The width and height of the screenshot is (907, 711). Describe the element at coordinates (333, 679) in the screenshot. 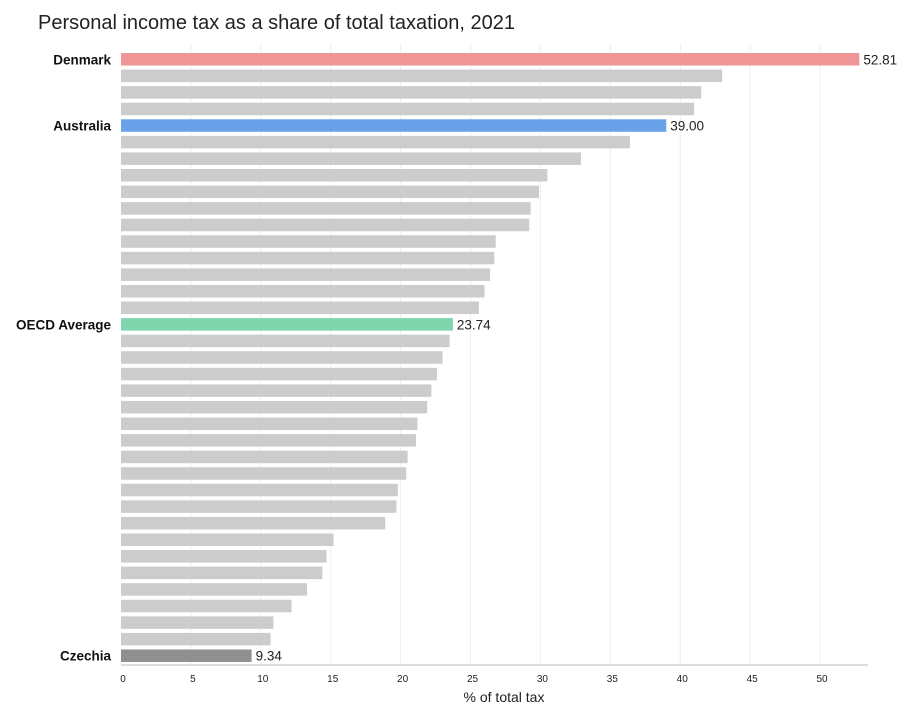

I see `x-tick-label-15: 15` at that location.